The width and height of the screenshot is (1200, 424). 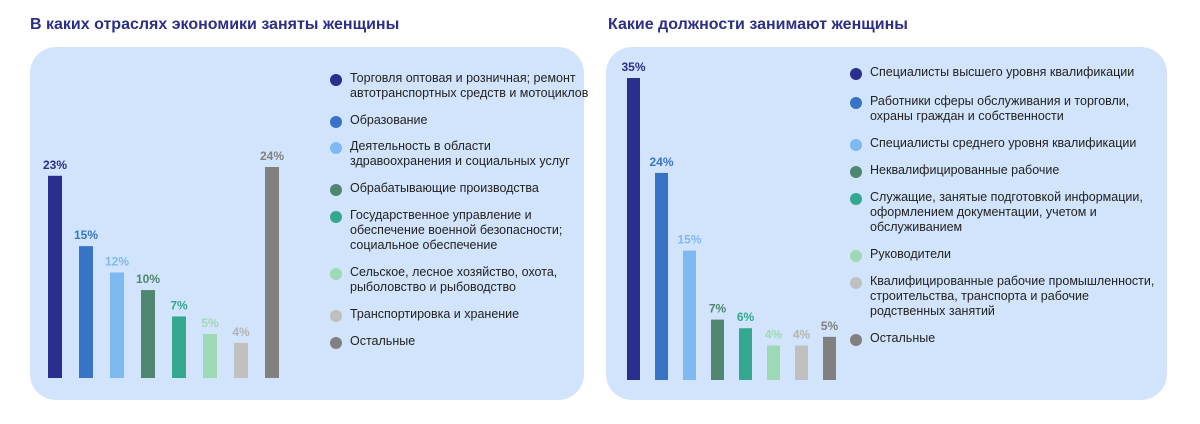 What do you see at coordinates (965, 170) in the screenshot?
I see `legend-label: Неквалифицированные рабочие` at bounding box center [965, 170].